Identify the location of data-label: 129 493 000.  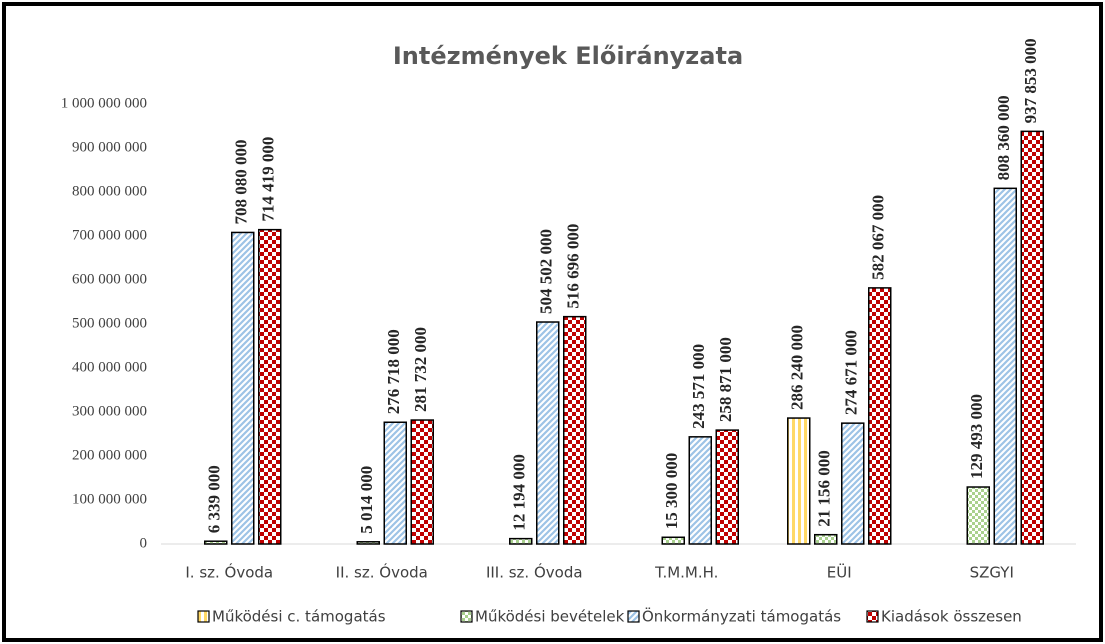
(976, 436).